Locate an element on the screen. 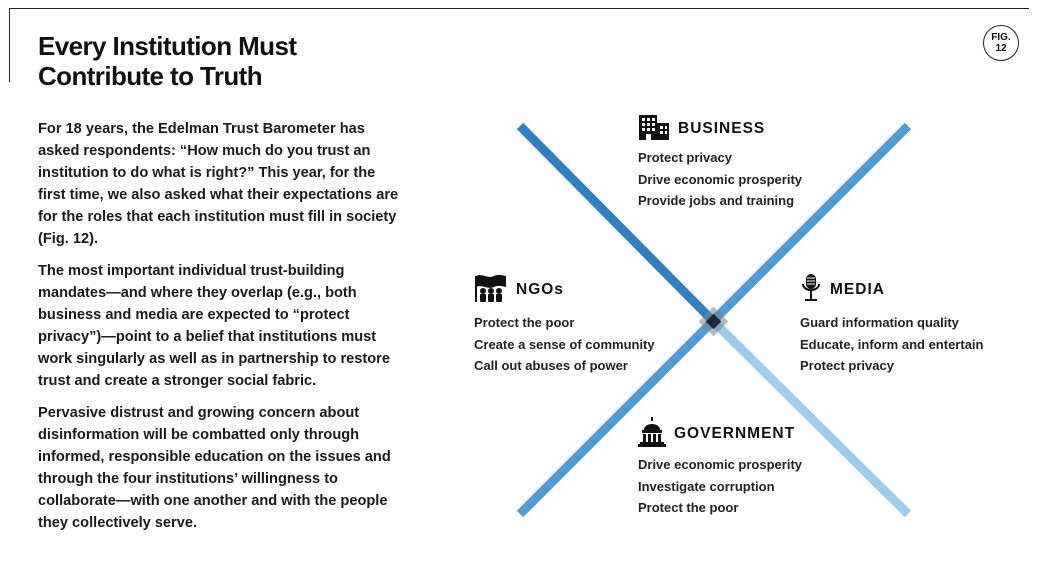  page-title-line-2: Contribute to Truth is located at coordinates (150, 76).